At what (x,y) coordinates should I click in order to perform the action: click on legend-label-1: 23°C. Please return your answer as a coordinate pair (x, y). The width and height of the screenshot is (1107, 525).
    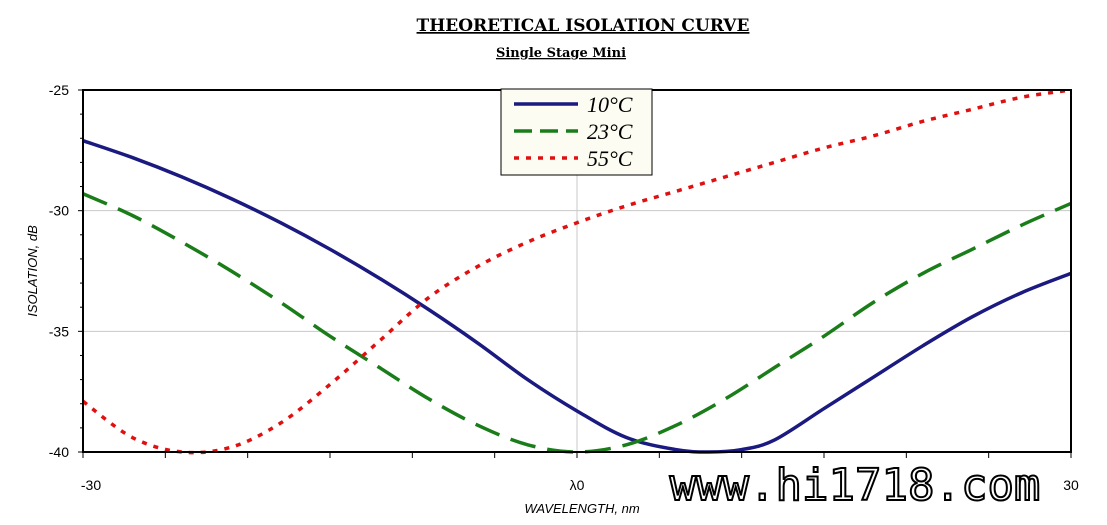
    Looking at the image, I should click on (610, 131).